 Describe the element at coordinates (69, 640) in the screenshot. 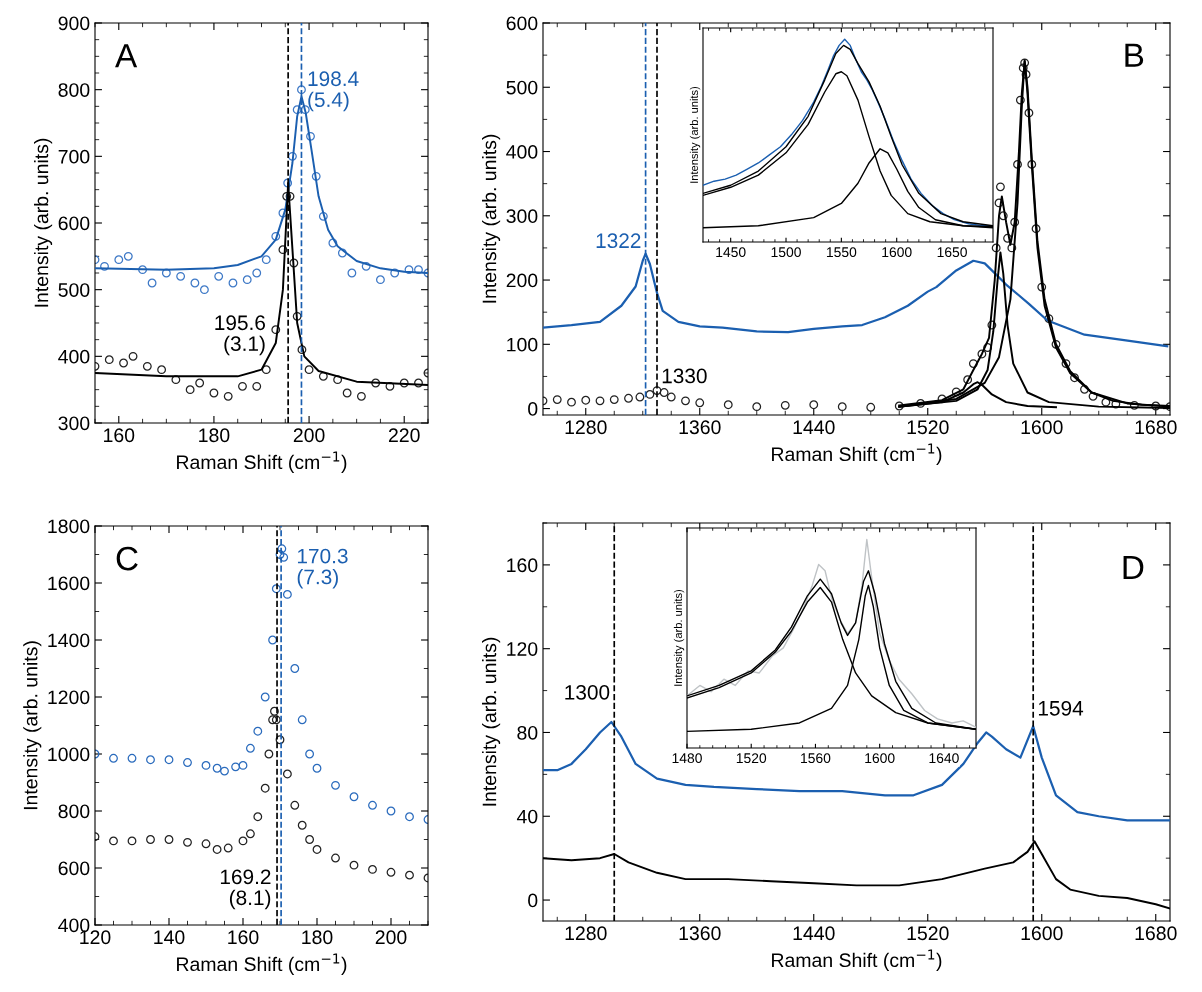

I see `y-tick-label: 1400` at that location.